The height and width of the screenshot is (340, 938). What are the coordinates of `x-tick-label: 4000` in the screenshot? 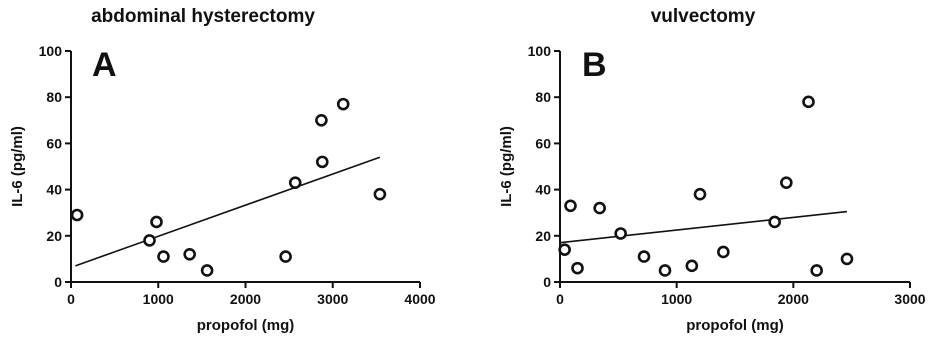 It's located at (419, 299).